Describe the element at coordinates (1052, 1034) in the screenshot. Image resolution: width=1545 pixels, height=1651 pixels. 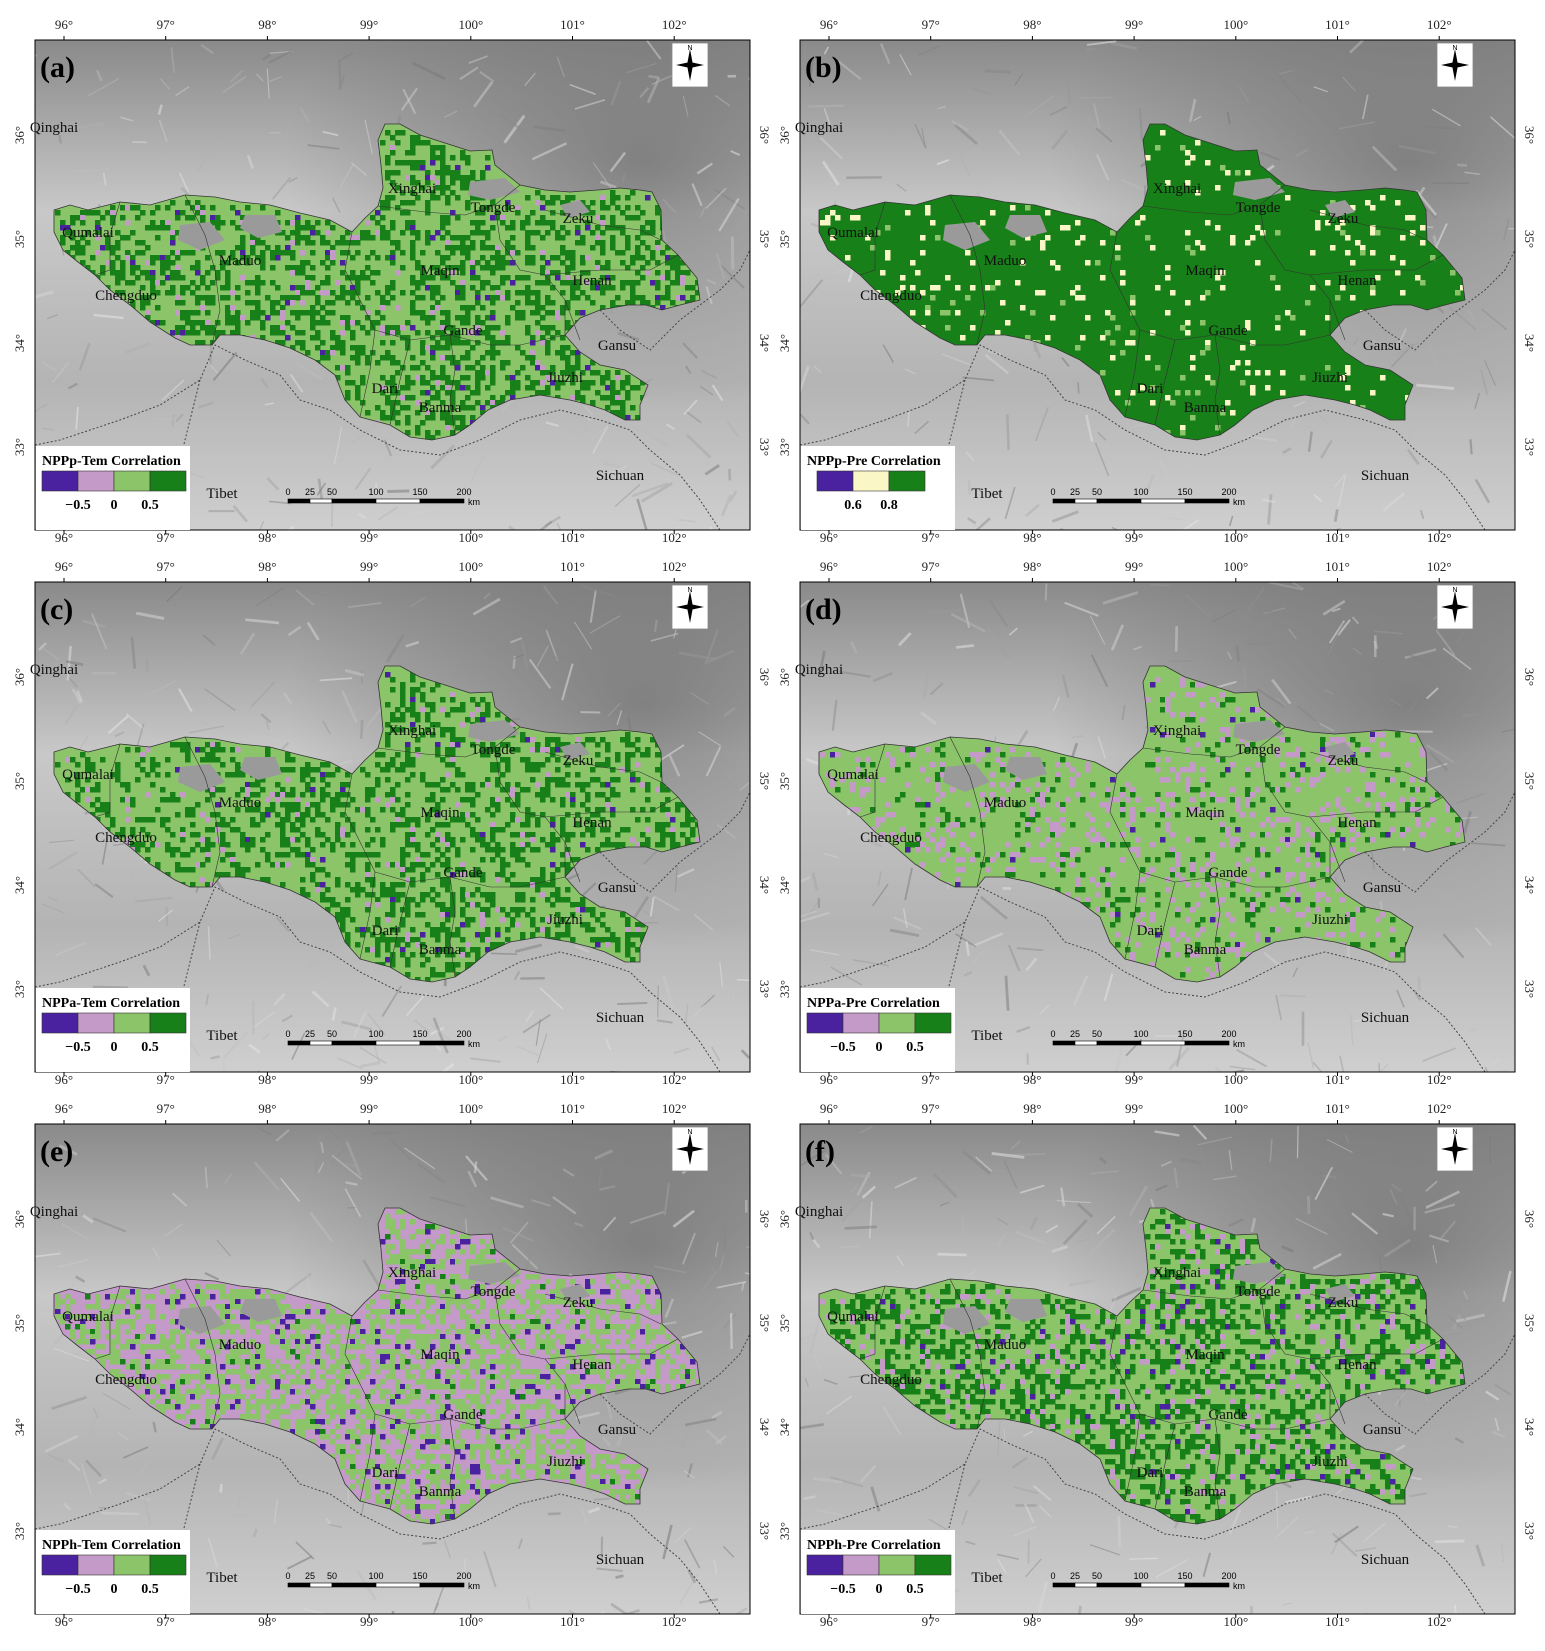
I see `scale-label: 0` at that location.